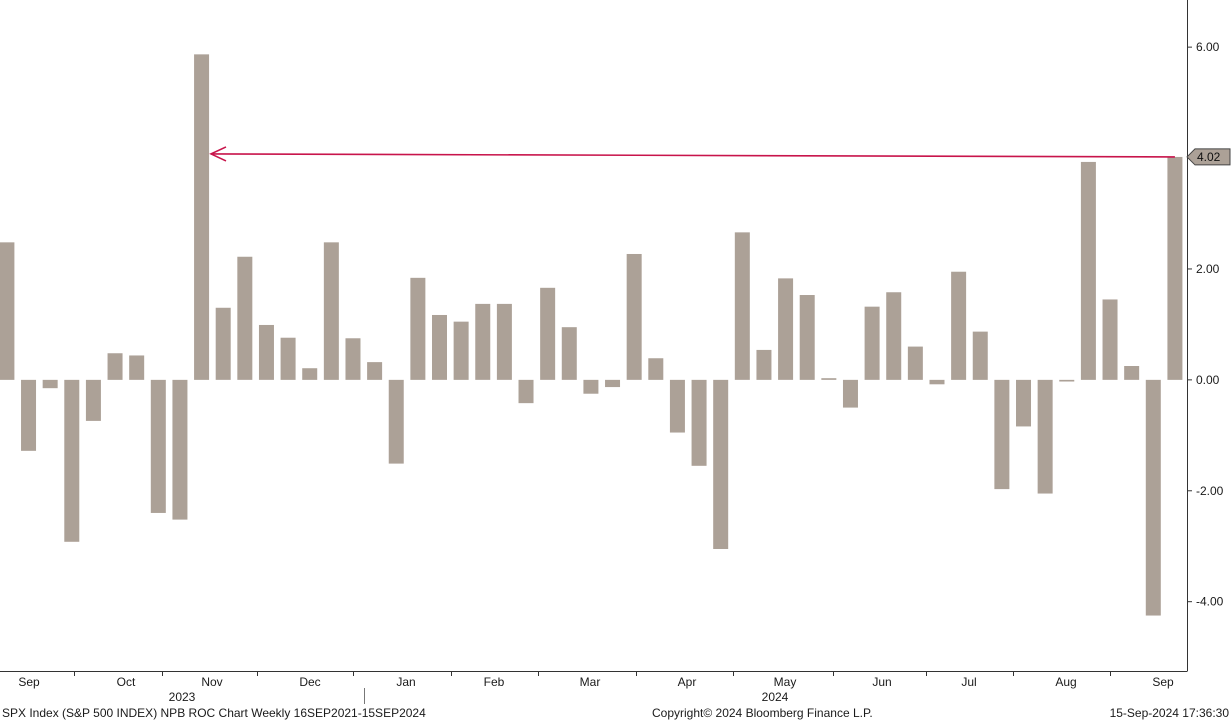 The width and height of the screenshot is (1232, 723). What do you see at coordinates (775, 697) in the screenshot?
I see `year-label: 2024` at bounding box center [775, 697].